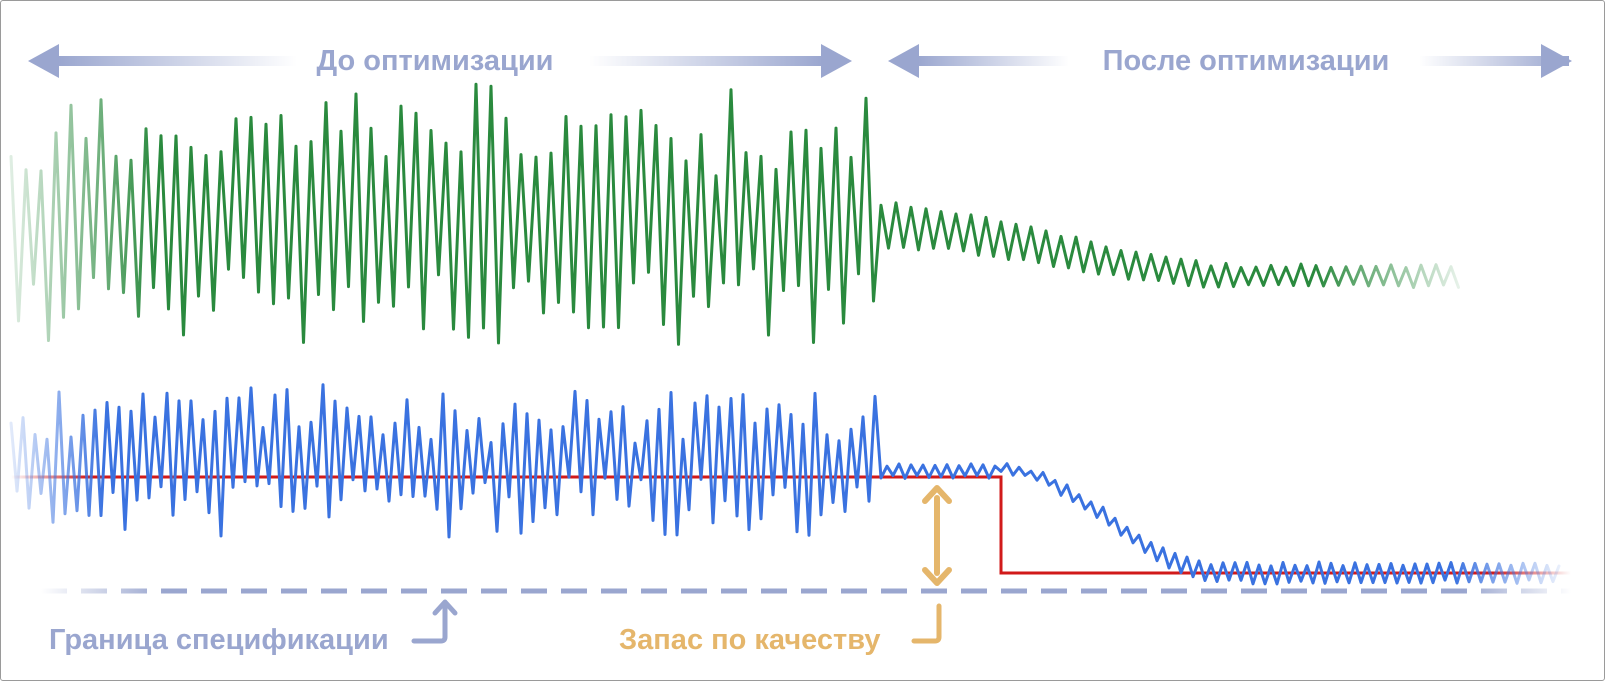 The width and height of the screenshot is (1605, 681). What do you see at coordinates (993, 61) in the screenshot?
I see `after-arrow-left-shaft` at bounding box center [993, 61].